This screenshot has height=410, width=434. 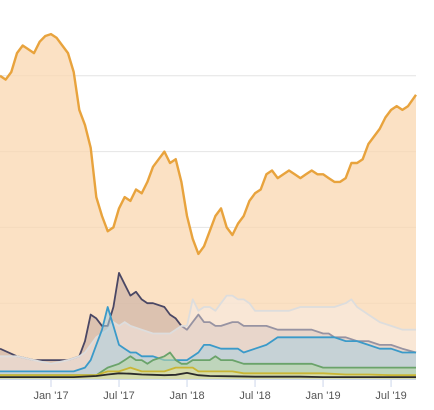 What do you see at coordinates (322, 396) in the screenshot?
I see `x-tick-label: Jan '19` at bounding box center [322, 396].